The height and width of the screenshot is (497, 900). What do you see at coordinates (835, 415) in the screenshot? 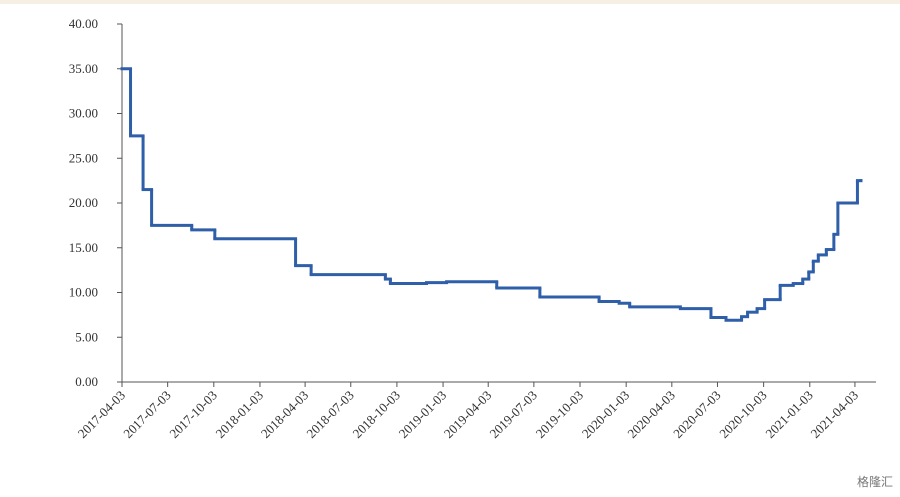
I see `x-tick-label: 2021-04-03` at bounding box center [835, 415].